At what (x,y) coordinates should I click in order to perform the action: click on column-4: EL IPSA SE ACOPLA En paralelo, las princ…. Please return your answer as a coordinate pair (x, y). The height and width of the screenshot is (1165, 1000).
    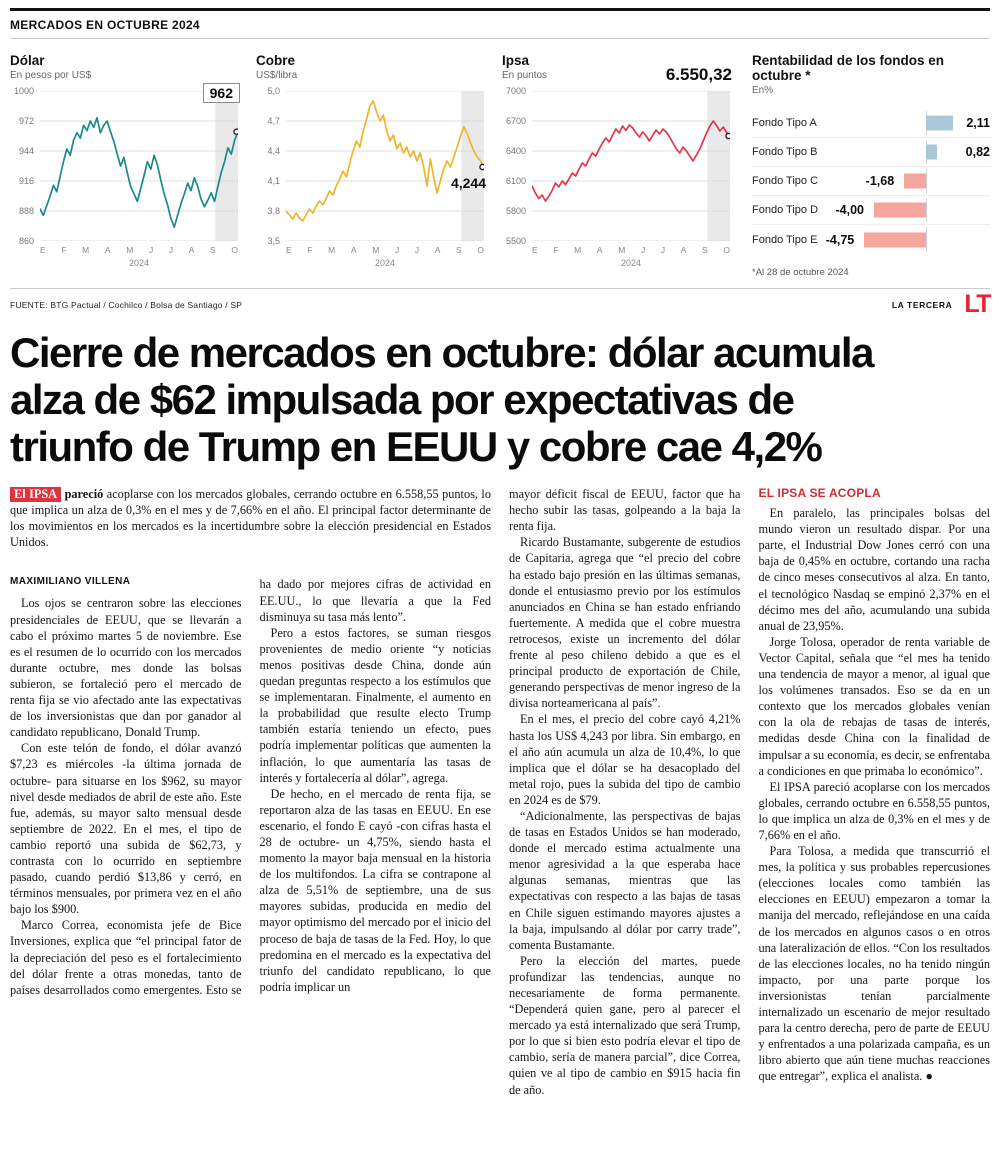
    Looking at the image, I should click on (875, 792).